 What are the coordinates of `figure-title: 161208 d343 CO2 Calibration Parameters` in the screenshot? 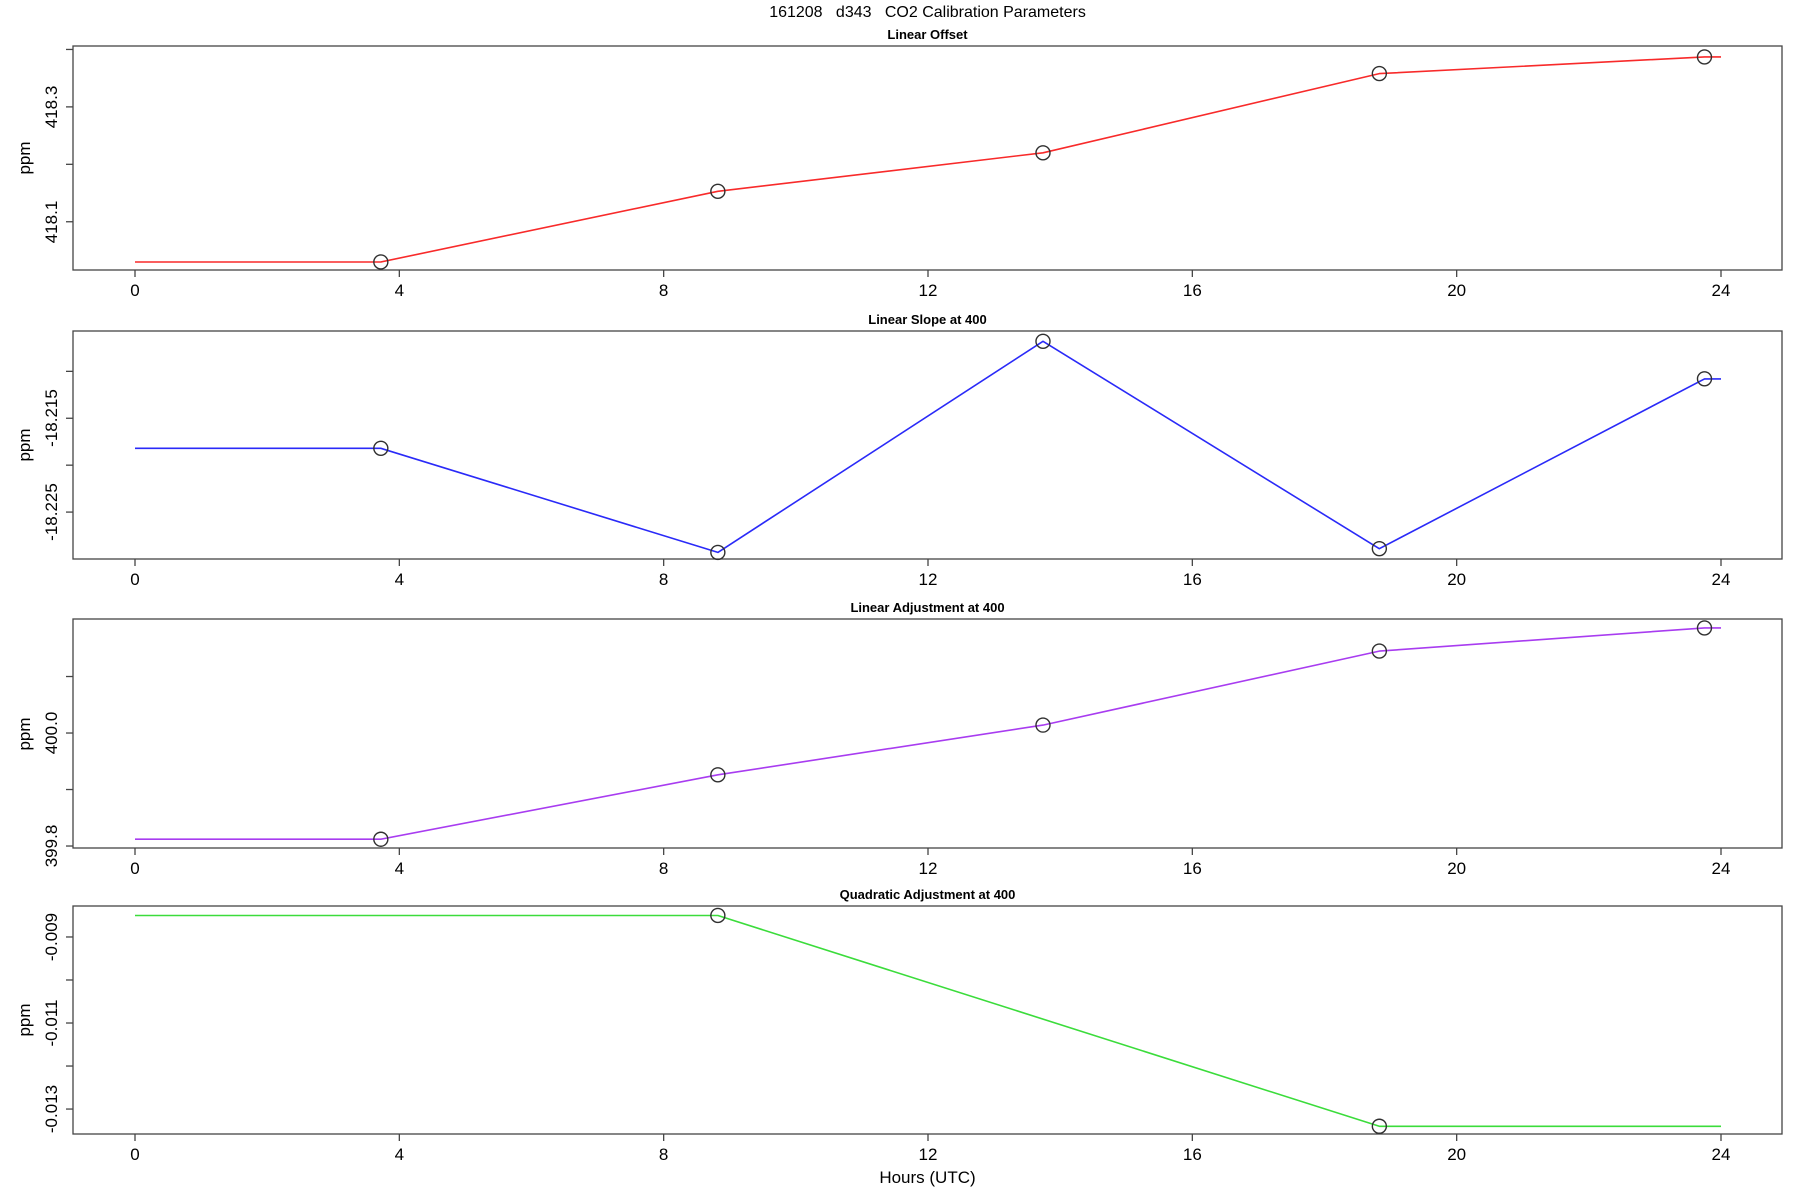 It's located at (927, 12).